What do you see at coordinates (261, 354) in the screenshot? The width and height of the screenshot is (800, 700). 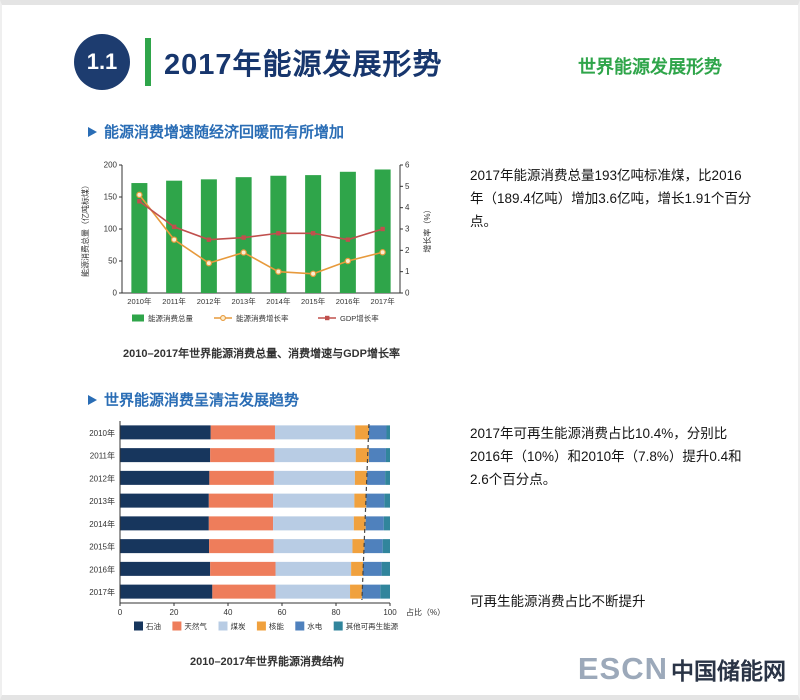 I see `chart1-caption: 2010–2017年世界能源消费总量、消费增速与GDP增长率` at bounding box center [261, 354].